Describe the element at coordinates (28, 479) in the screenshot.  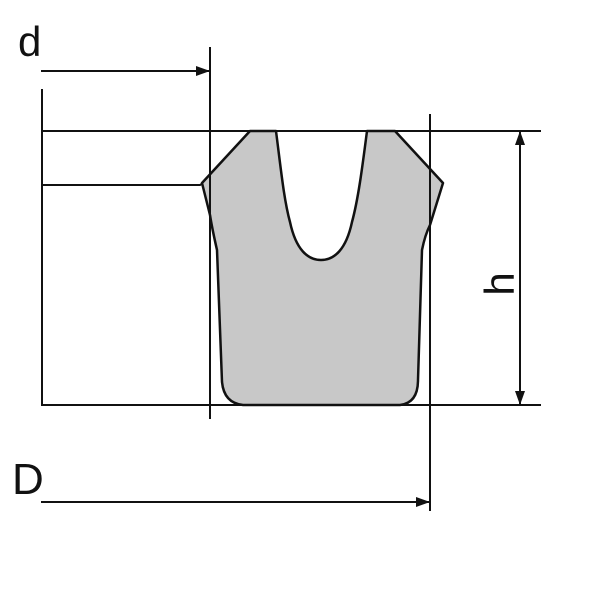
I see `D-label: D` at that location.